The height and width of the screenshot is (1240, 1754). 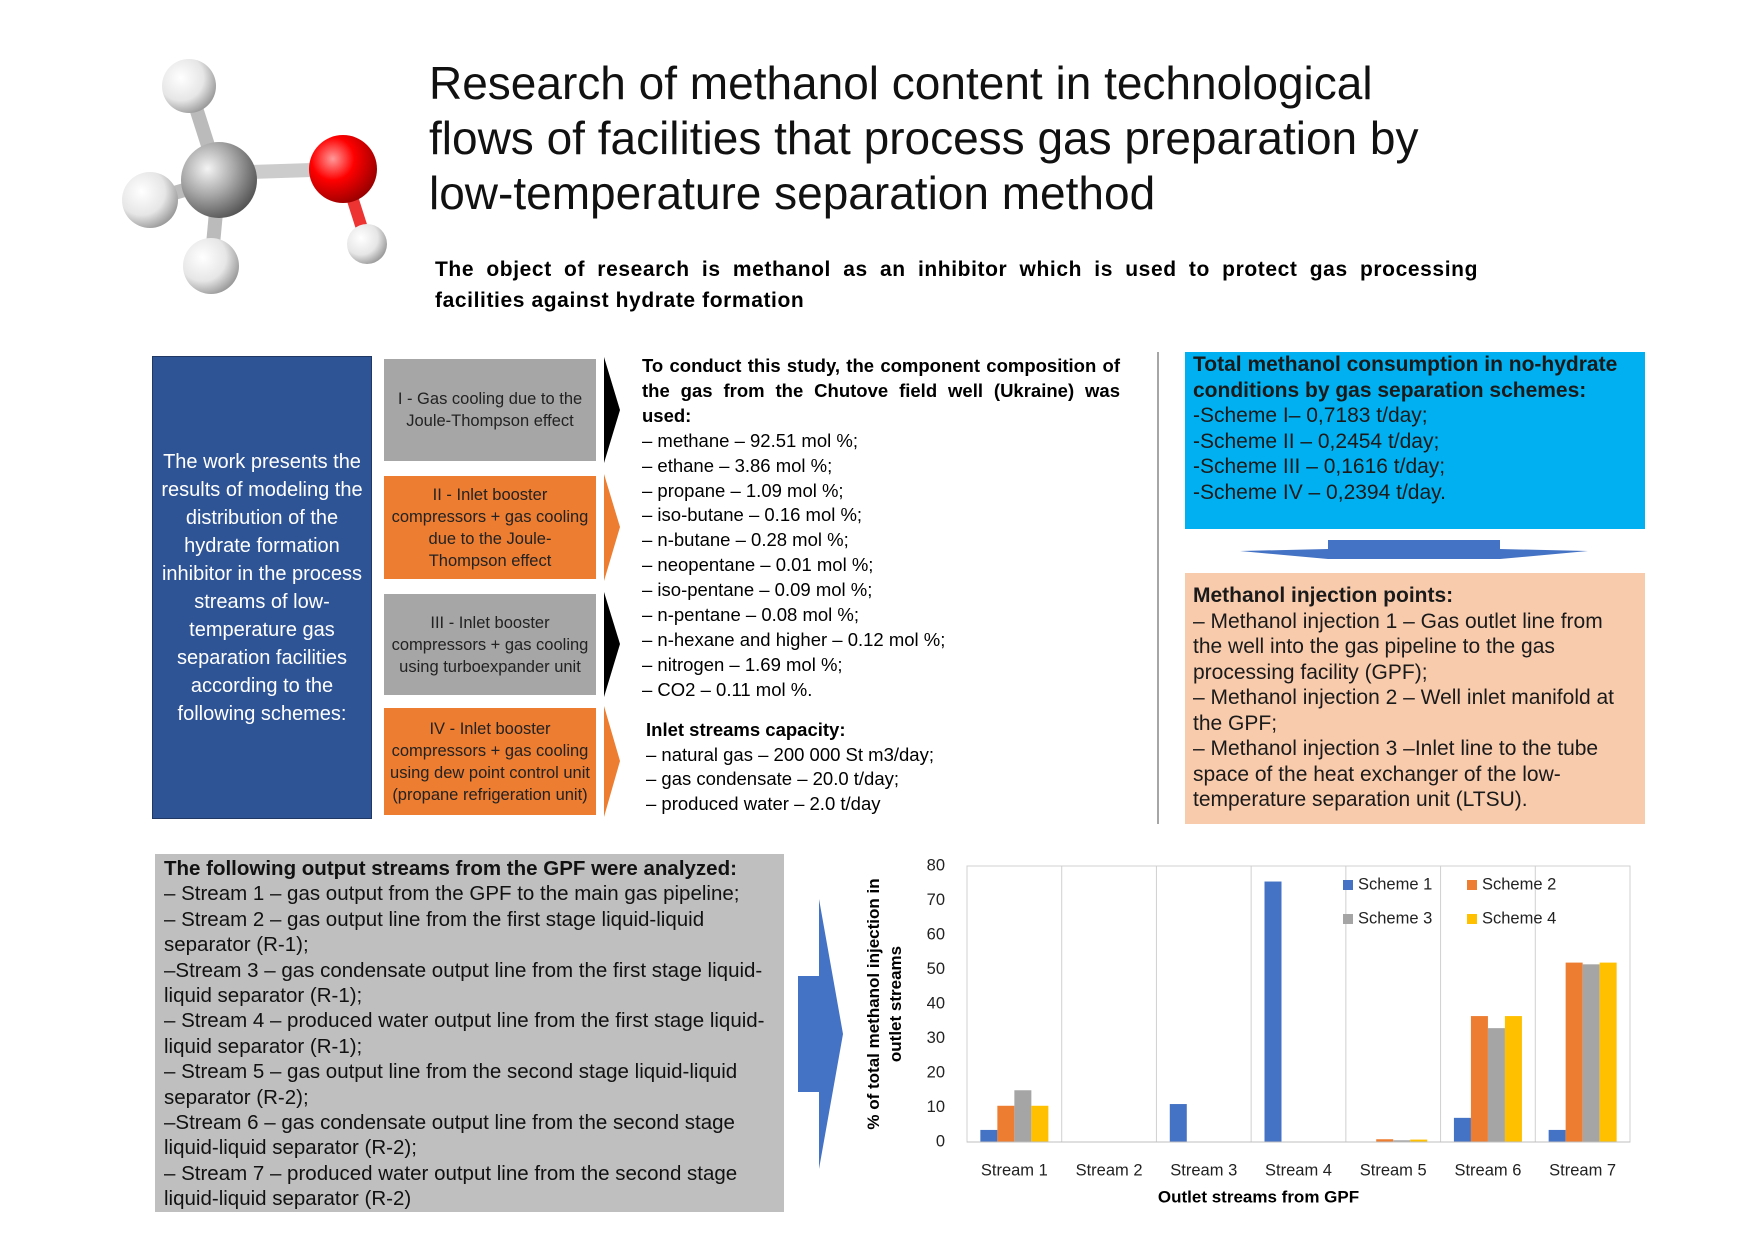 What do you see at coordinates (936, 969) in the screenshot?
I see `y-tick-label: 50` at bounding box center [936, 969].